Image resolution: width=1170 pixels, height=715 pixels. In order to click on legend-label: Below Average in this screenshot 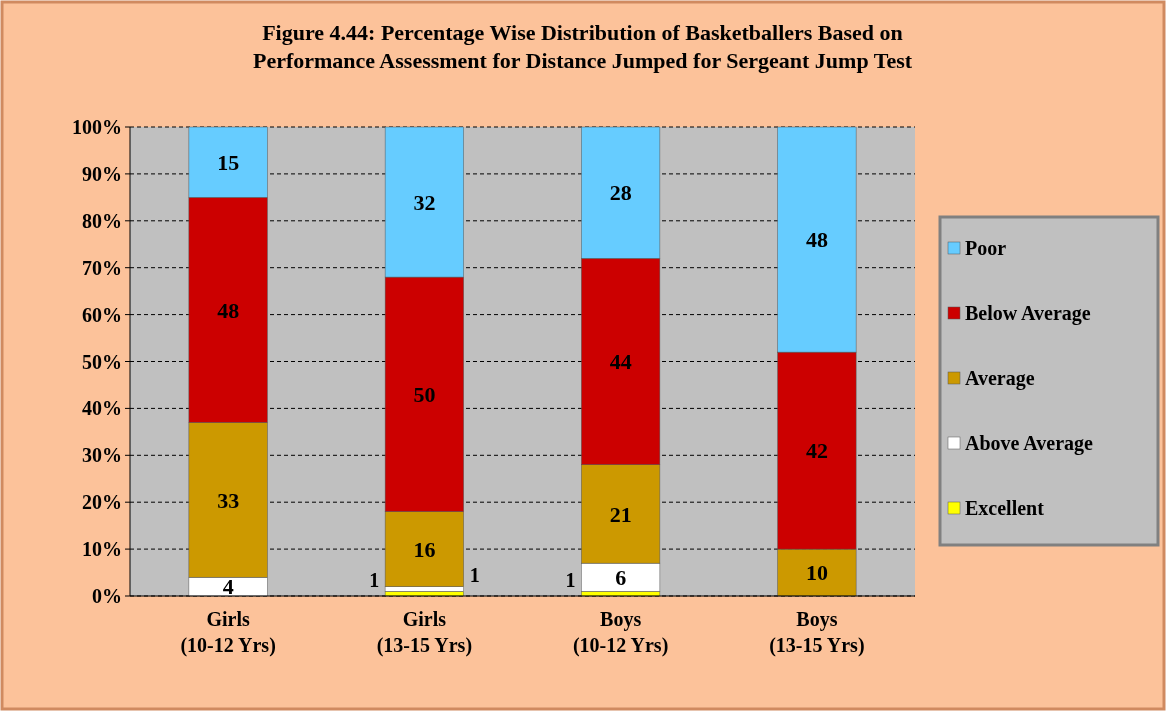, I will do `click(1028, 313)`.